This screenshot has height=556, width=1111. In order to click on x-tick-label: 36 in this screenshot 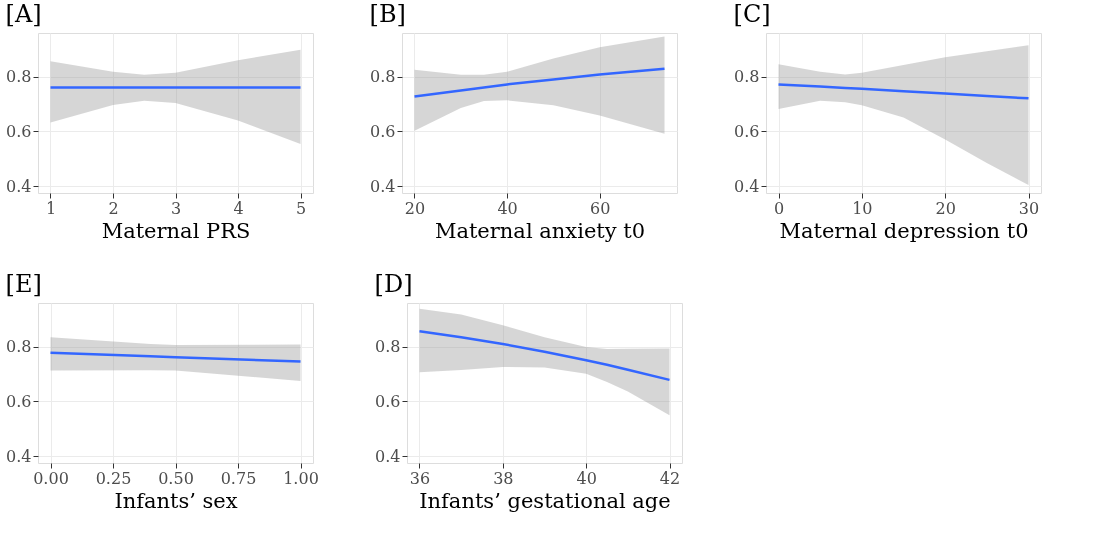, I will do `click(420, 478)`.